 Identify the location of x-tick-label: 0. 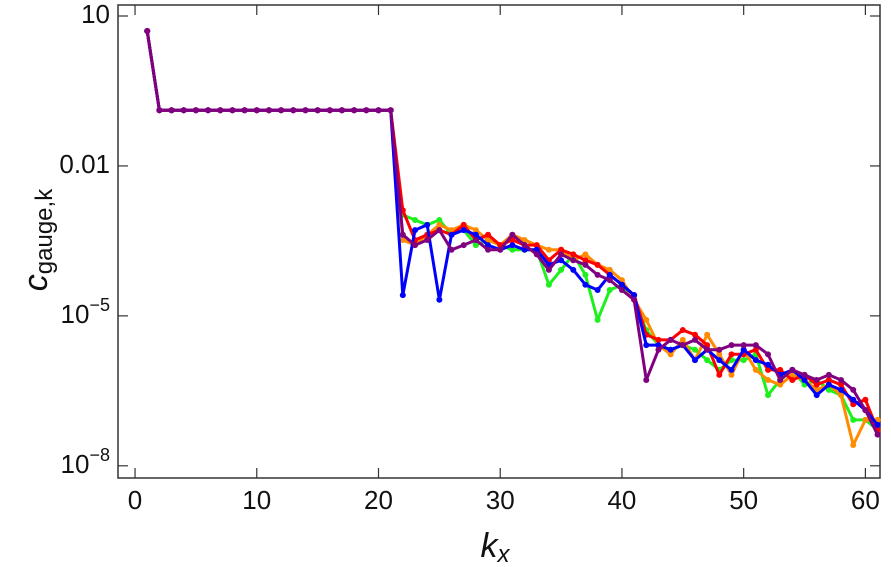
(135, 500).